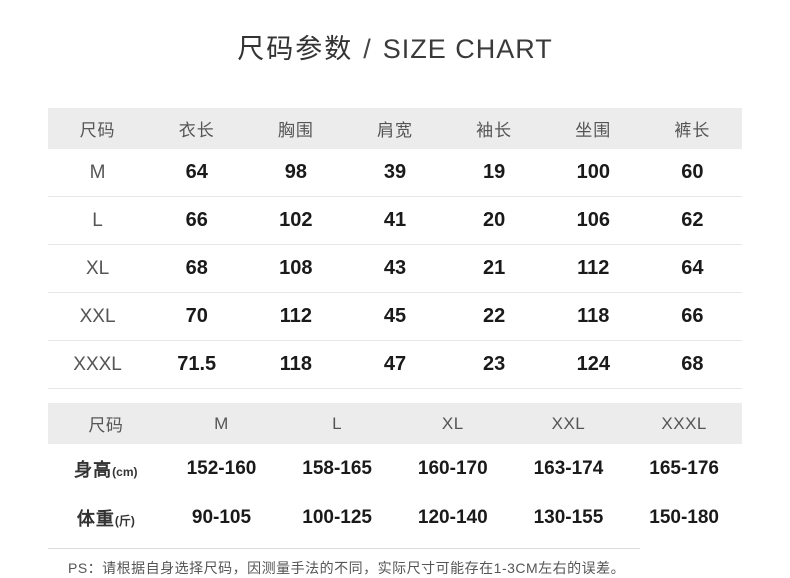  I want to click on value-cell: 70, so click(196, 316).